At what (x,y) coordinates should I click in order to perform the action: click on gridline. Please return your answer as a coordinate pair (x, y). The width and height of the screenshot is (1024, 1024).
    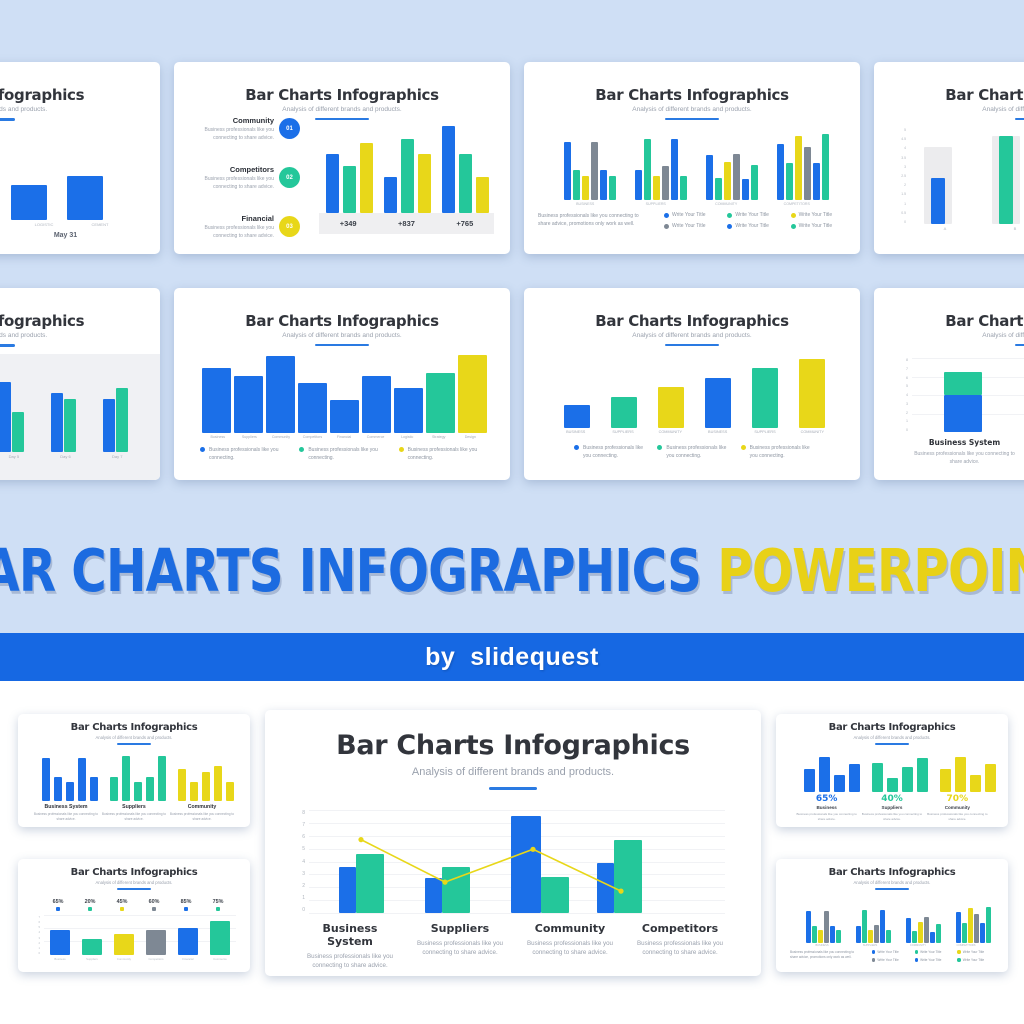
    Looking at the image, I should click on (140, 915).